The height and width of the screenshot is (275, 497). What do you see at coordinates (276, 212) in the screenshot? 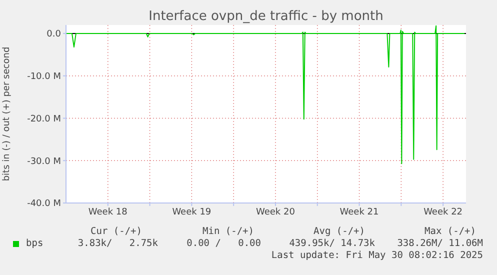
I see `x-tick-label: Week 20` at bounding box center [276, 212].